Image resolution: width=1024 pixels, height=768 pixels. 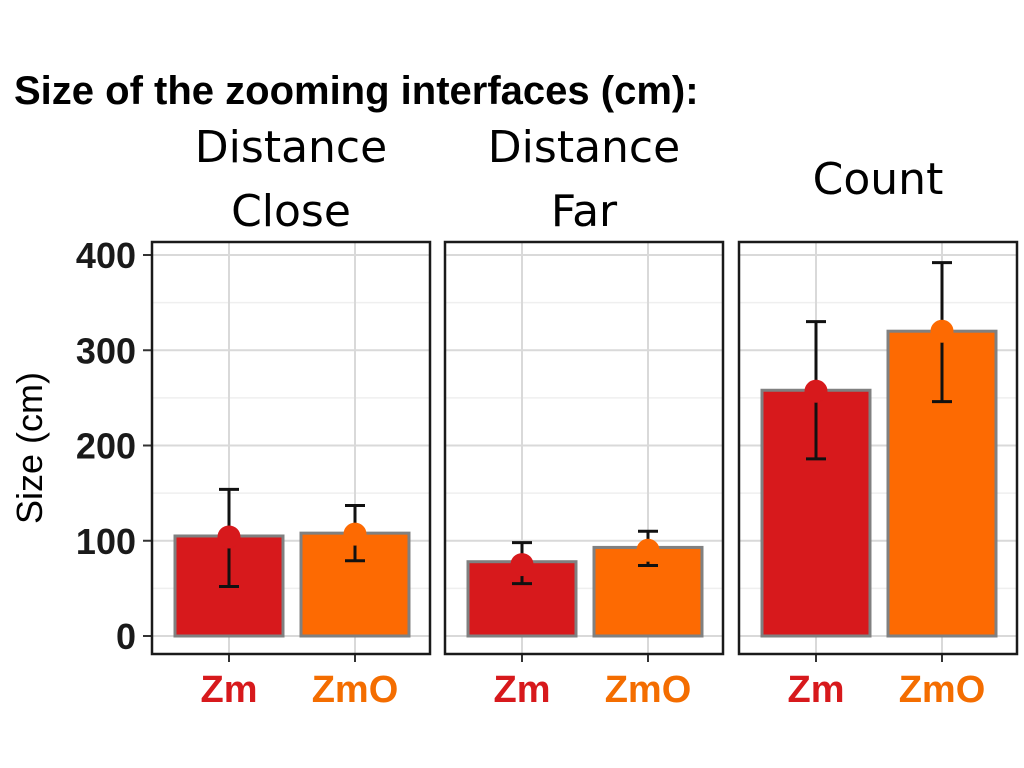 What do you see at coordinates (29, 448) in the screenshot?
I see `y-axis-label: Size (cm)` at bounding box center [29, 448].